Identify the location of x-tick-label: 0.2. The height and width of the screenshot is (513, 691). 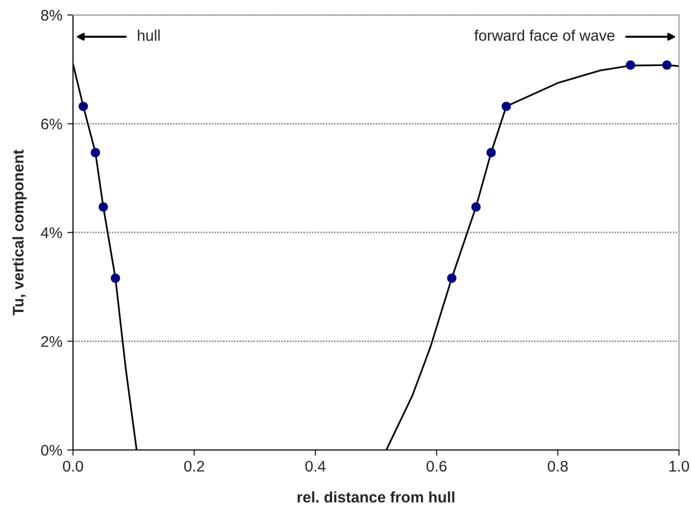
(194, 466).